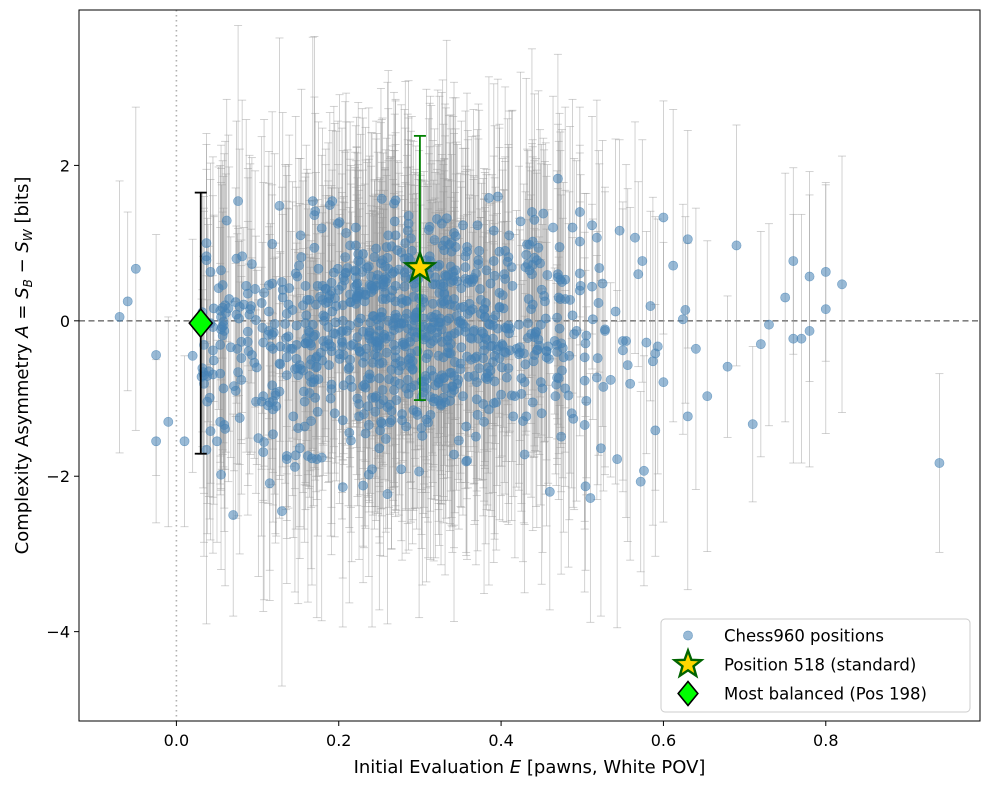  I want to click on legend-label: Chess960 positions, so click(804, 636).